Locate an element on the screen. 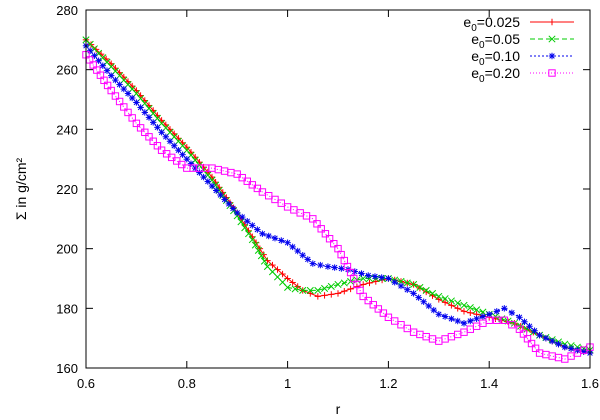  legend-marker is located at coordinates (552, 56).